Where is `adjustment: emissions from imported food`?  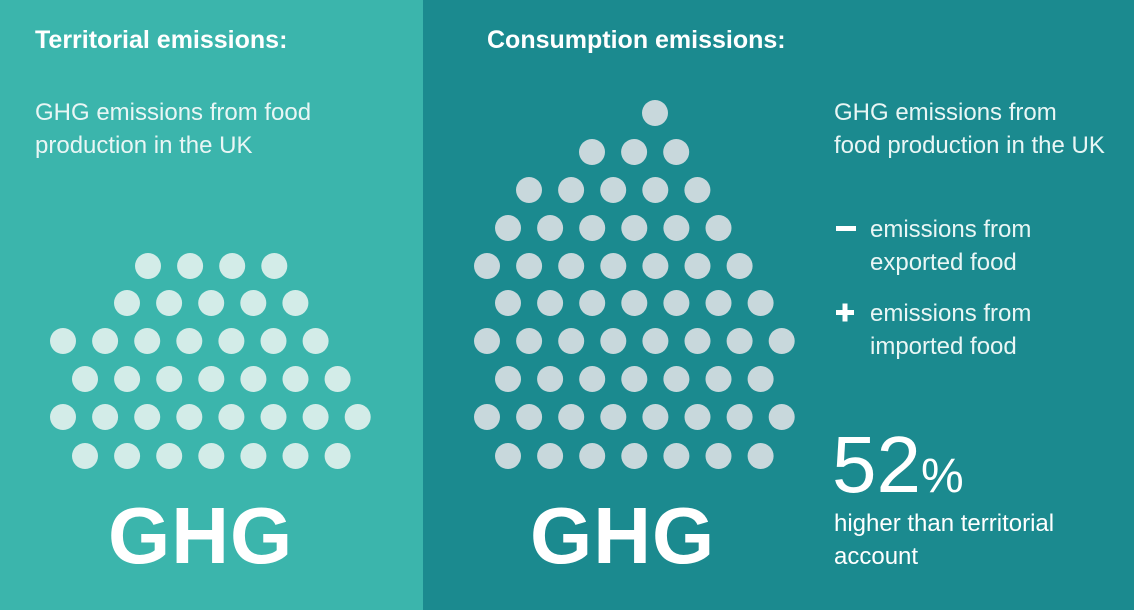
adjustment: emissions from imported food is located at coordinates (951, 330).